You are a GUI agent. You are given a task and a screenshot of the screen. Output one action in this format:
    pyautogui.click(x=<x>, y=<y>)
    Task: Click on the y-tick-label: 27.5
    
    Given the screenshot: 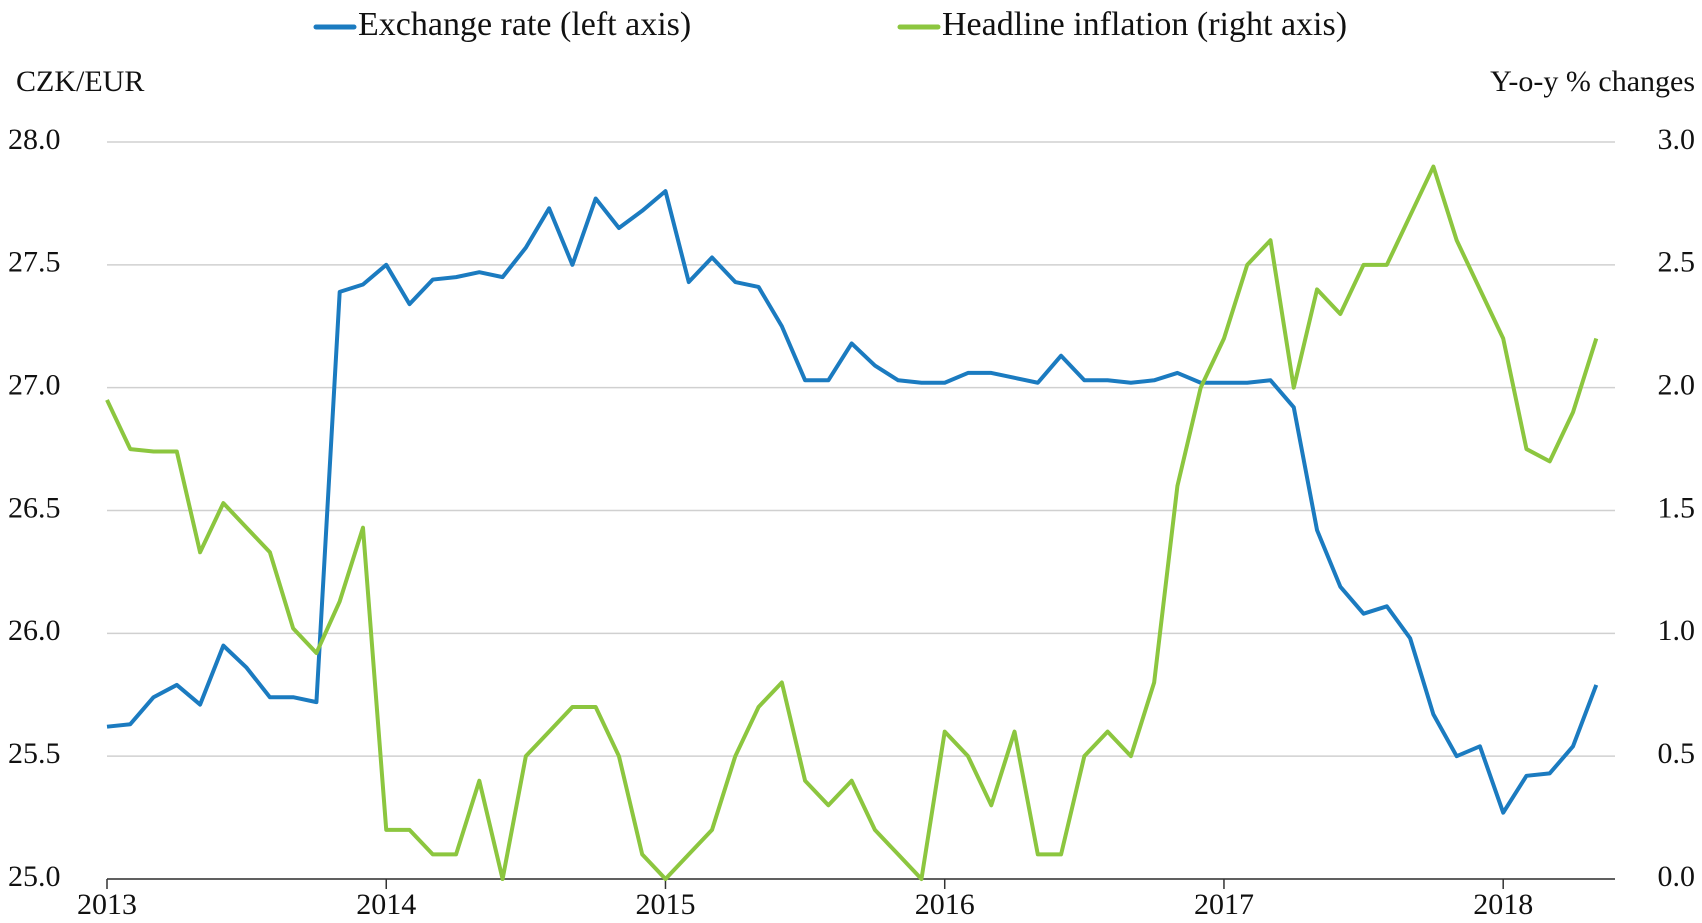 What is the action you would take?
    pyautogui.click(x=34, y=262)
    